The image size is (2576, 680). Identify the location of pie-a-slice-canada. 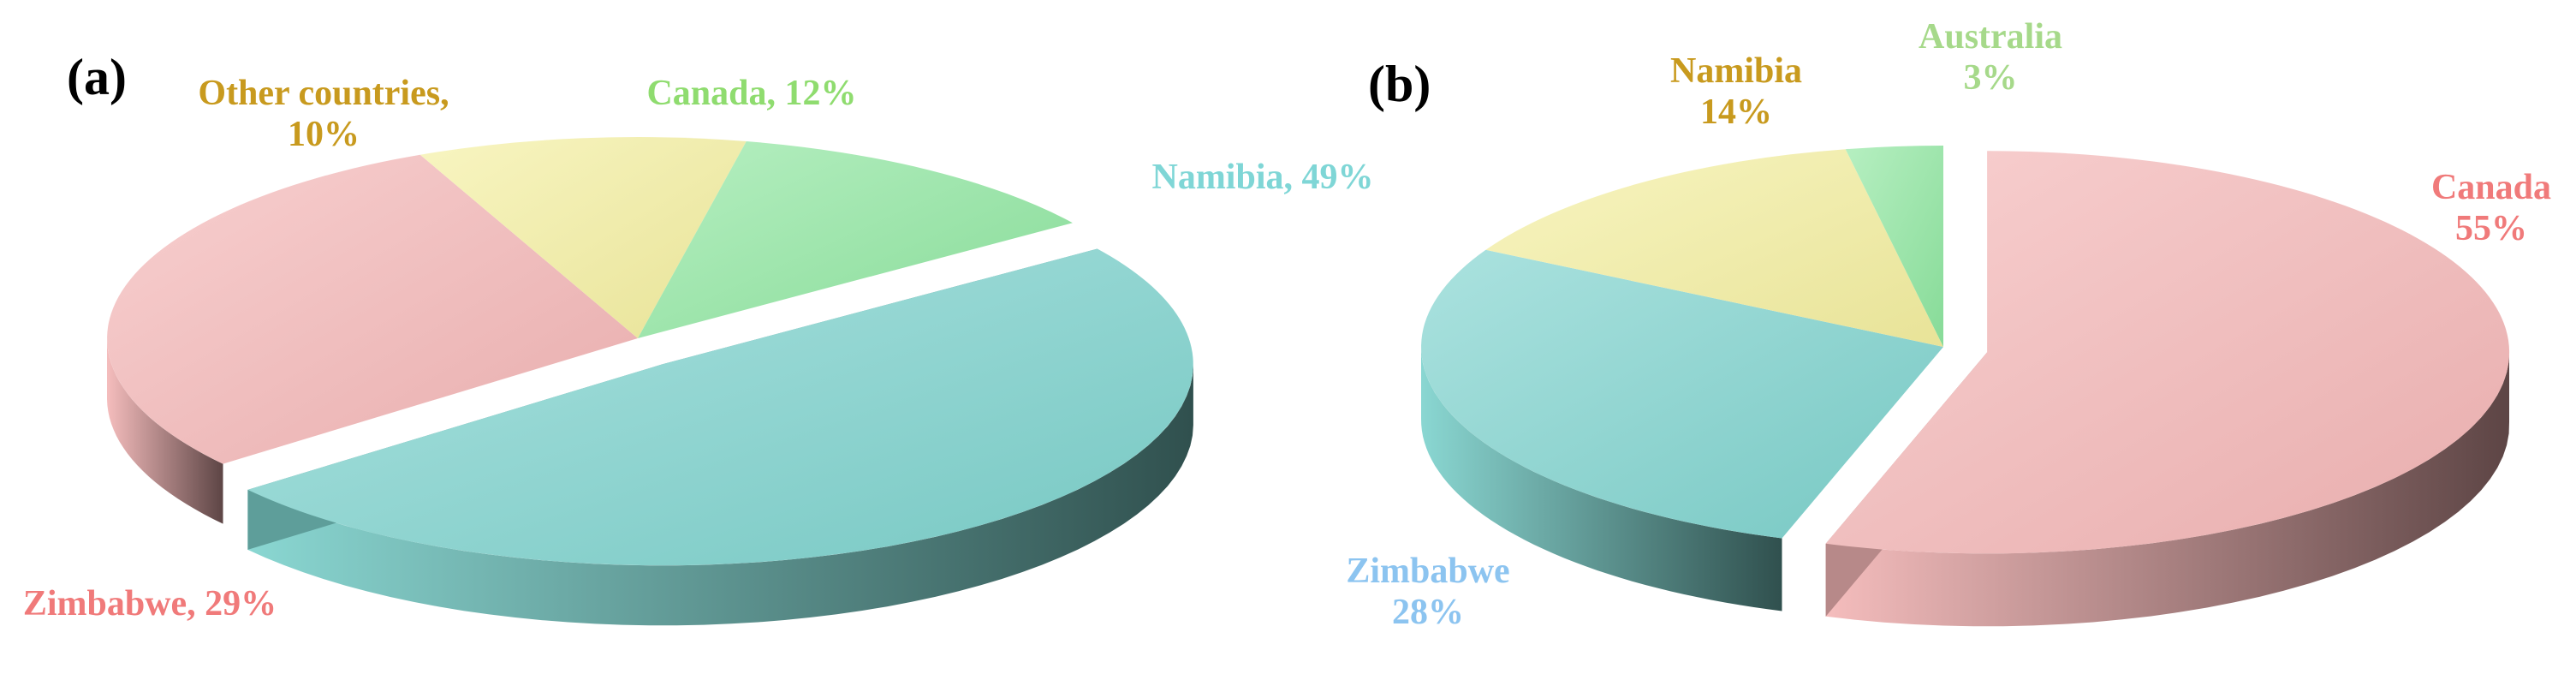
(856, 239).